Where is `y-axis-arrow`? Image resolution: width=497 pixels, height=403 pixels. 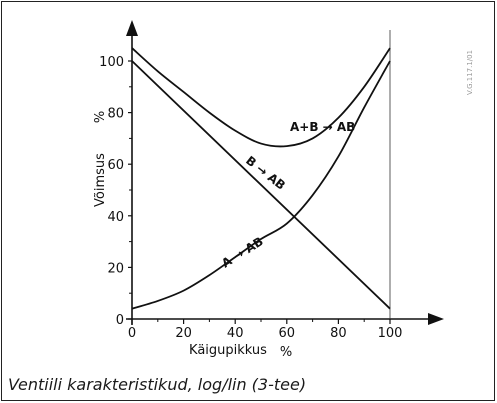
y-axis-arrow is located at coordinates (132, 28).